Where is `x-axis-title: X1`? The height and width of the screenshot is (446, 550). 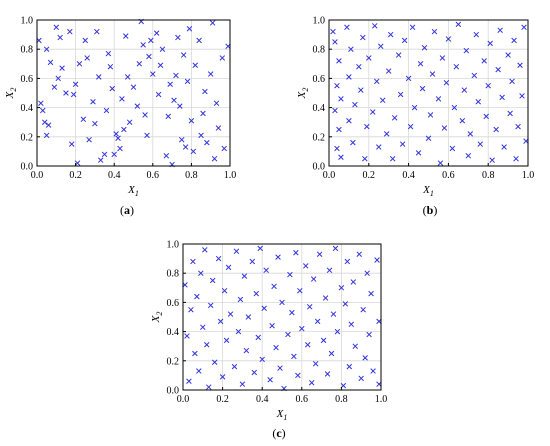
x-axis-title: X1 is located at coordinates (428, 191).